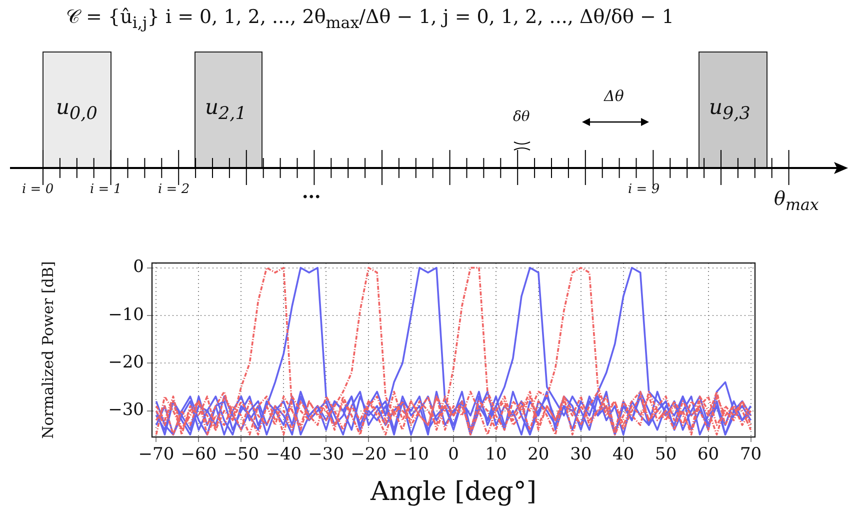 The height and width of the screenshot is (513, 848). I want to click on y-tick-label: 0, so click(138, 267).